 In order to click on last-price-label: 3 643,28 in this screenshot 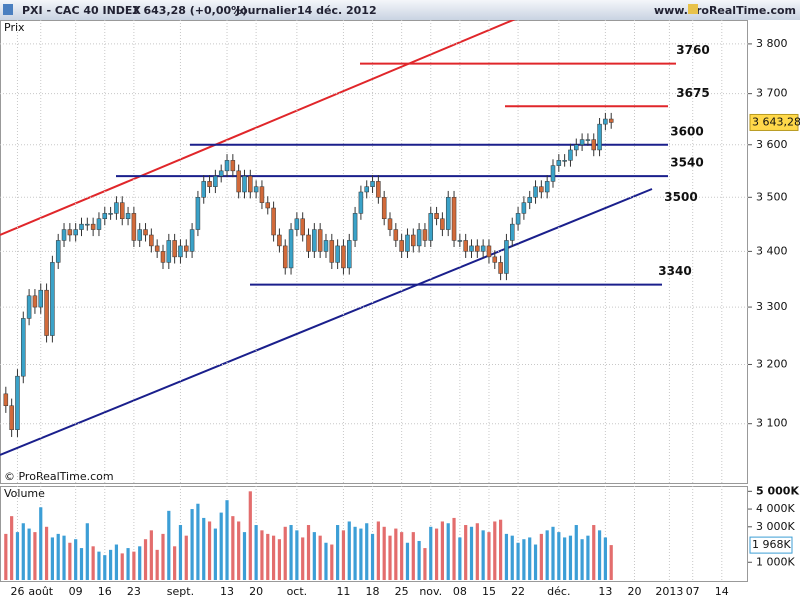, I will do `click(776, 121)`.